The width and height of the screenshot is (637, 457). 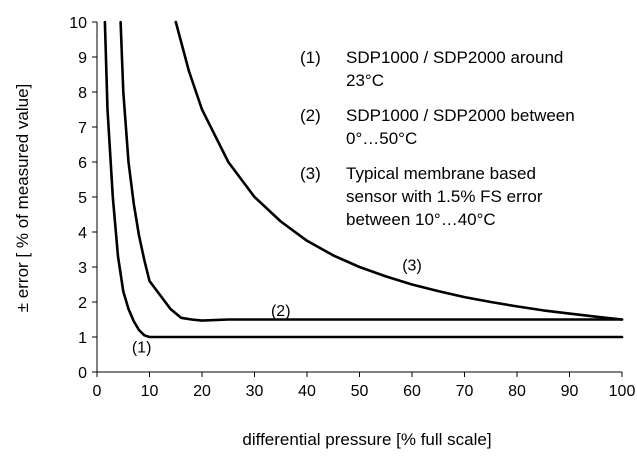 What do you see at coordinates (22, 198) in the screenshot?
I see `y-axis-title: ± error [ % of measured value]` at bounding box center [22, 198].